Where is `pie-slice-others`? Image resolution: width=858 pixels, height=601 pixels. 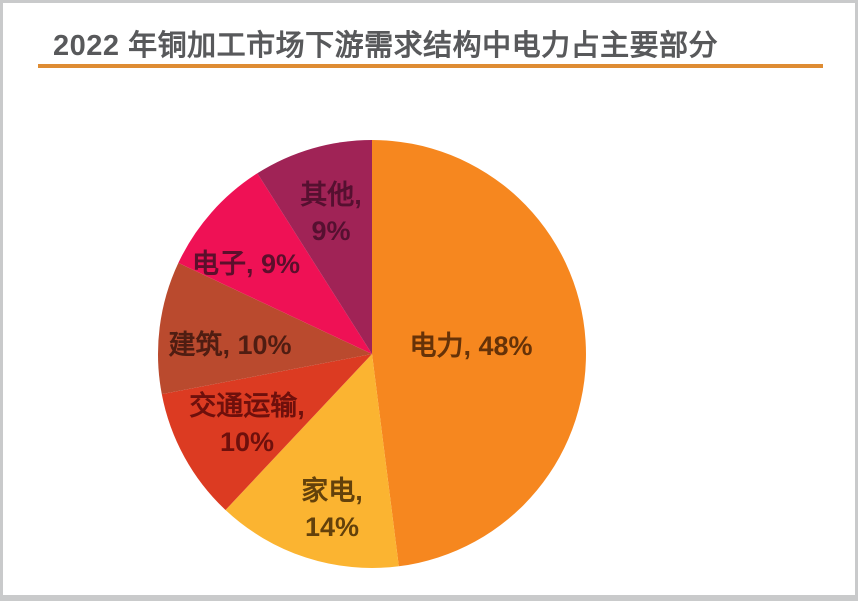 pie-slice-others is located at coordinates (314, 247).